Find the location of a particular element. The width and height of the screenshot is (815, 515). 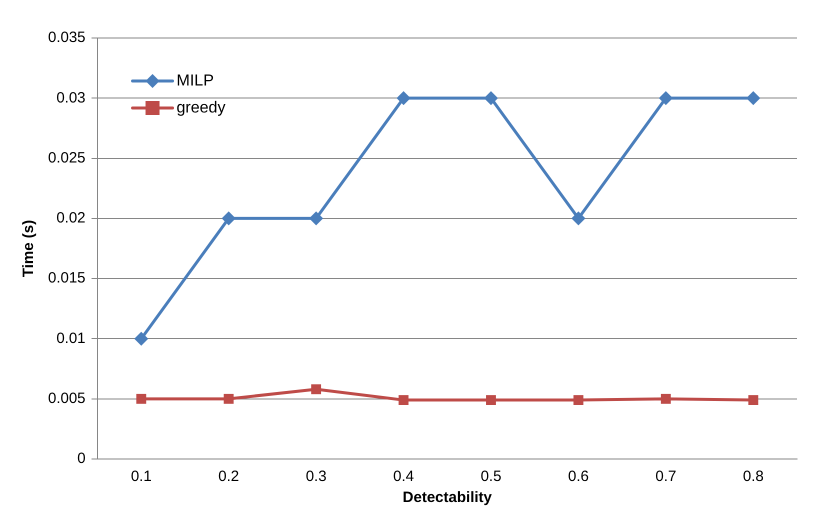

legend-label: MILP is located at coordinates (195, 81).